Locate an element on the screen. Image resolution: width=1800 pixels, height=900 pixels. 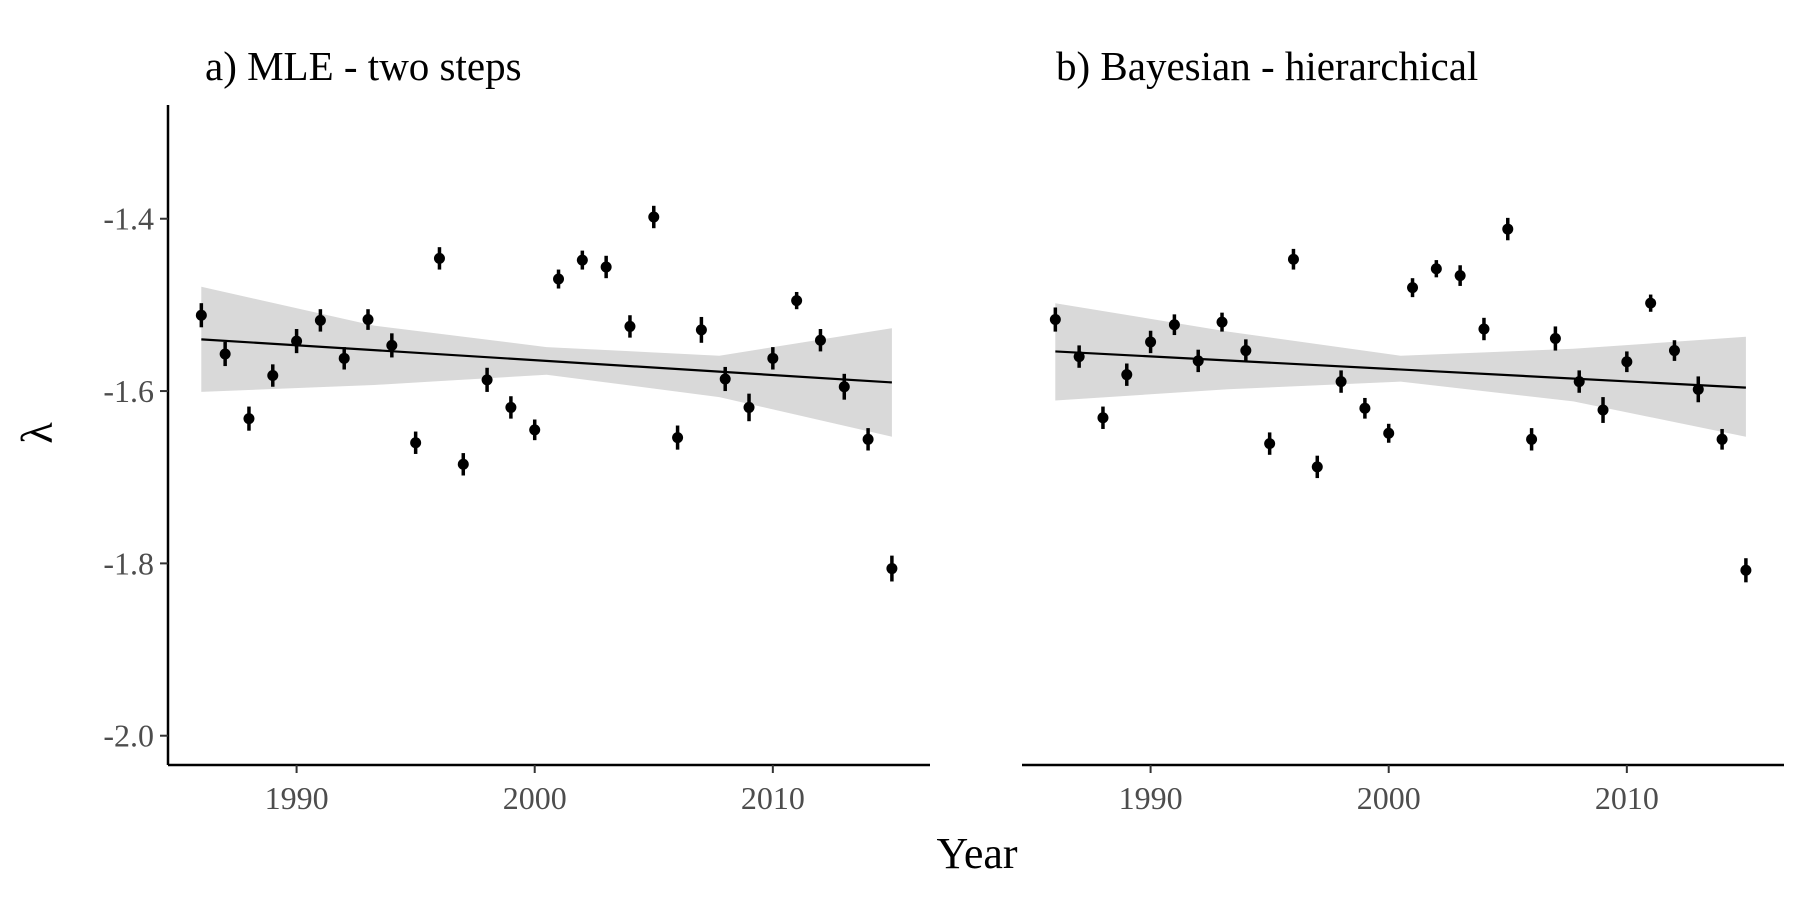
x-axis-a: 1990 2000 2010 is located at coordinates (549, 789).